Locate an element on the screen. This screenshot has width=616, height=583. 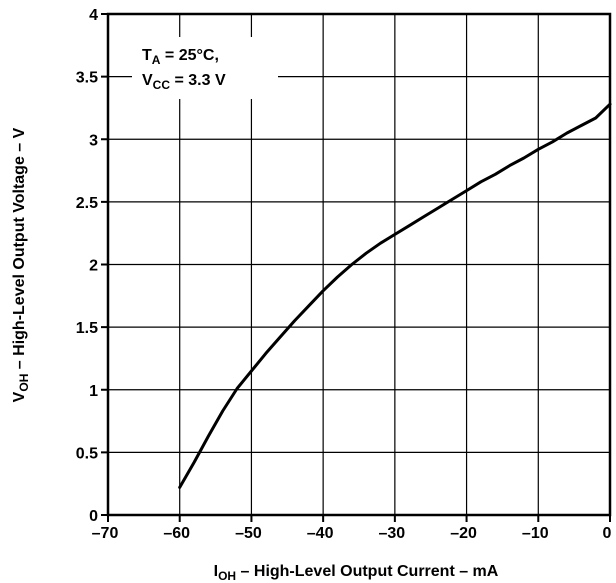
y-tick-label: 3.5 is located at coordinates (87, 78).